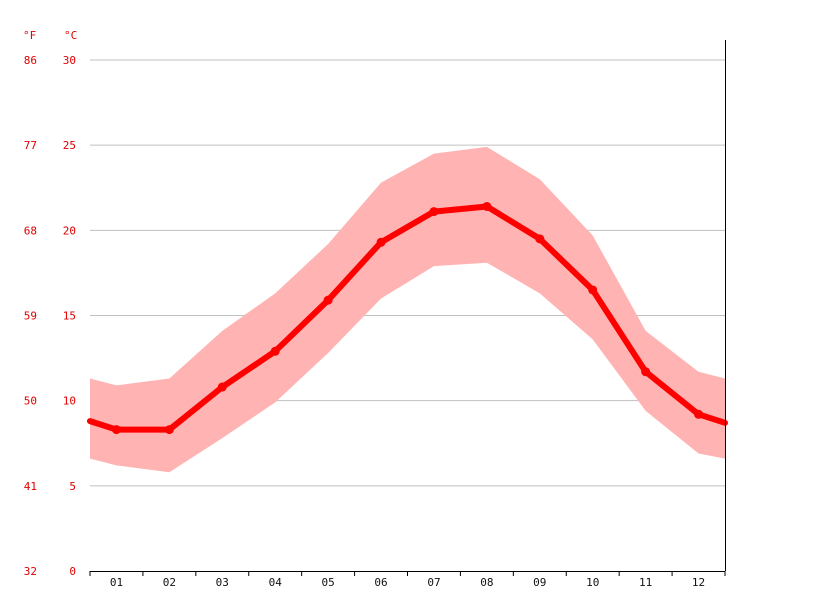 Image resolution: width=815 pixels, height=611 pixels. What do you see at coordinates (433, 582) in the screenshot?
I see `x-tick-label: 07` at bounding box center [433, 582].